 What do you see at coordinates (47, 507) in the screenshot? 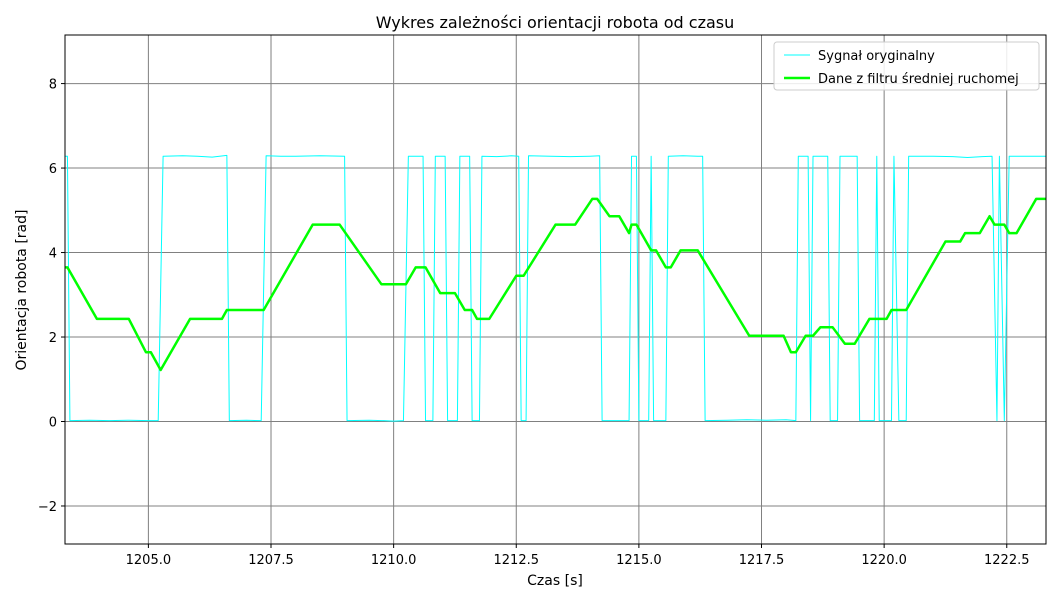
I see `y-tick-label: −2` at bounding box center [47, 507].